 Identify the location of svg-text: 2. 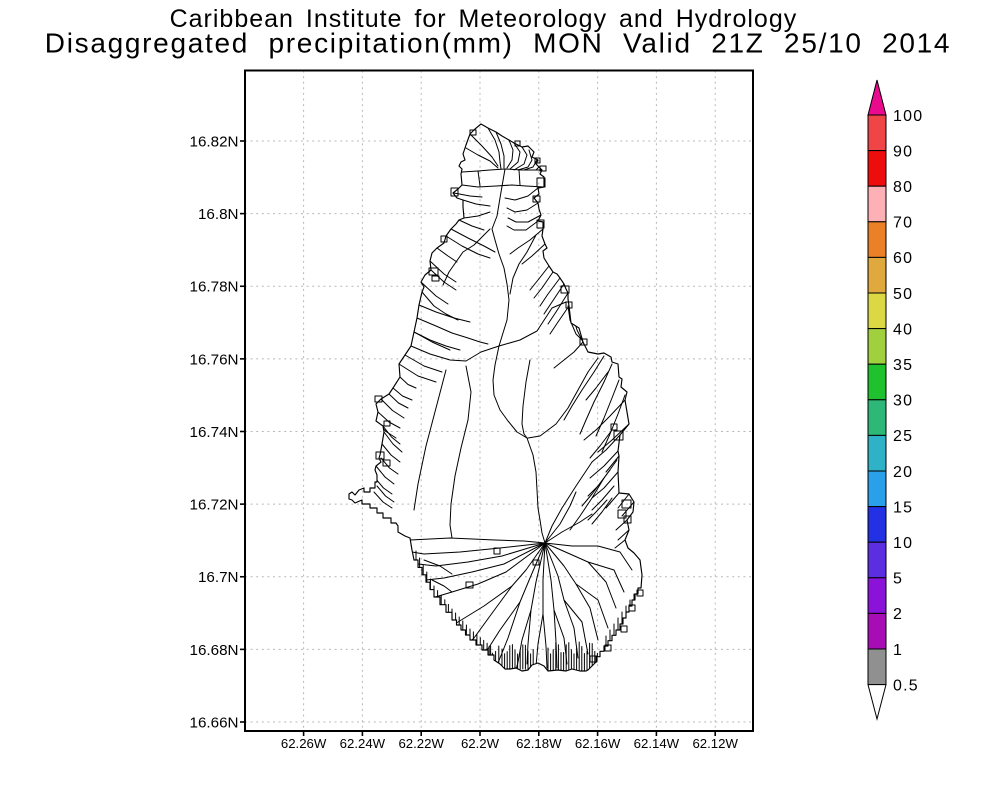
(898, 614).